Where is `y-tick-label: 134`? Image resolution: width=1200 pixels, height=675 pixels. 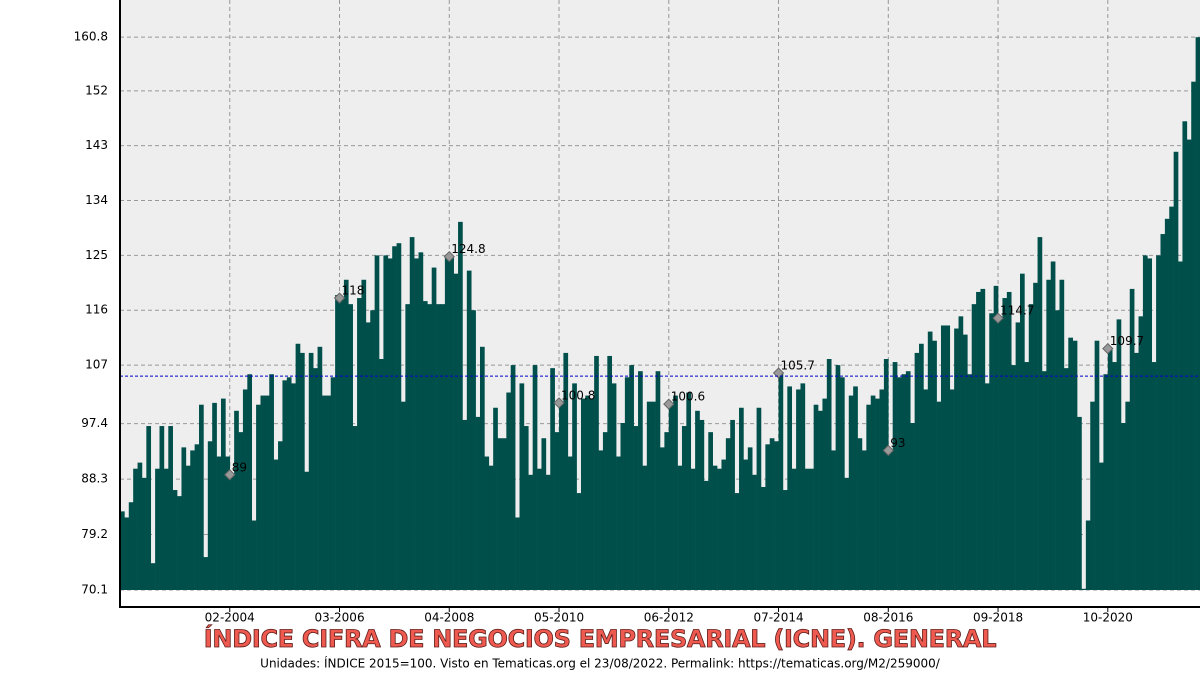 y-tick-label: 134 is located at coordinates (96, 200).